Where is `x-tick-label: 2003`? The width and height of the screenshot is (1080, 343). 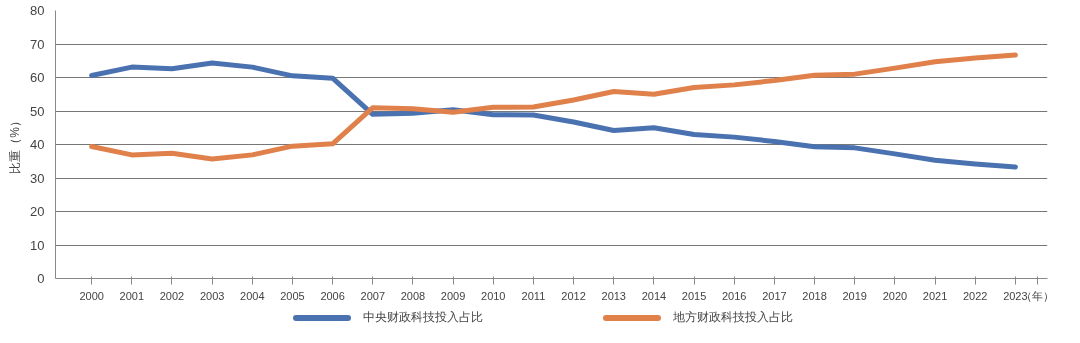
x-tick-label: 2003 is located at coordinates (212, 295).